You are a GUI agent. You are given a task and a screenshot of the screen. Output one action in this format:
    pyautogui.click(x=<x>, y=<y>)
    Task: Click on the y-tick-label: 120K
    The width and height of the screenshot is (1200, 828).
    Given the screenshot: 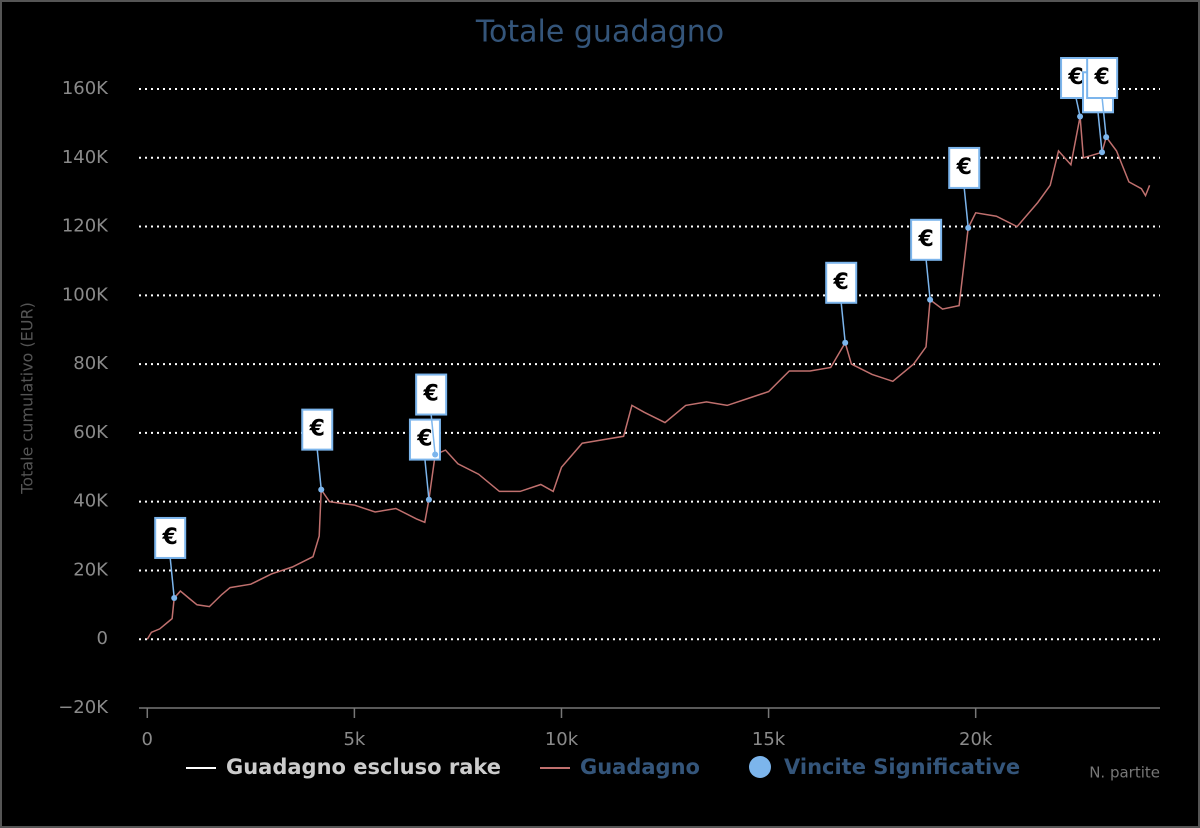 What is the action you would take?
    pyautogui.click(x=85, y=226)
    